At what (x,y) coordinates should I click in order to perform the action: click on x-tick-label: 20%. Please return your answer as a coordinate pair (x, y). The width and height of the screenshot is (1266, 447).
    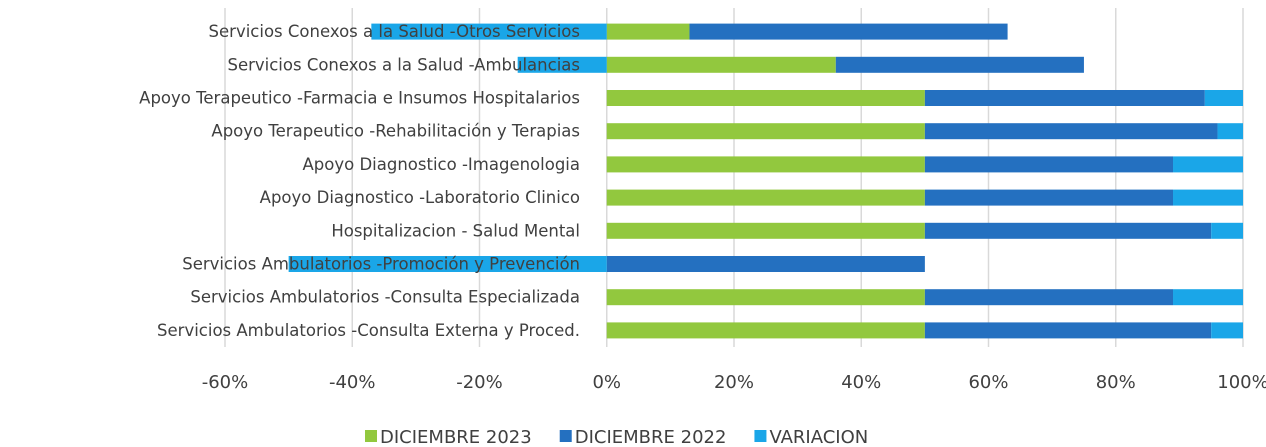
    Looking at the image, I should click on (734, 382).